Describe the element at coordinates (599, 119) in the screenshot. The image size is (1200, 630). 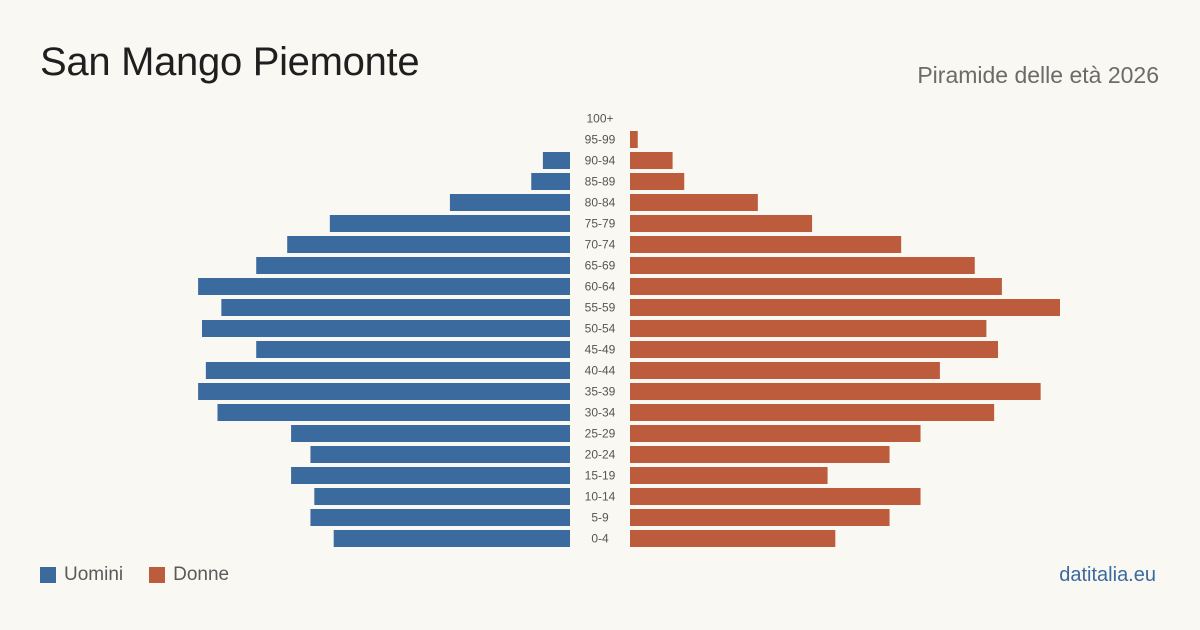
I see `age-label-100plus: 100+` at that location.